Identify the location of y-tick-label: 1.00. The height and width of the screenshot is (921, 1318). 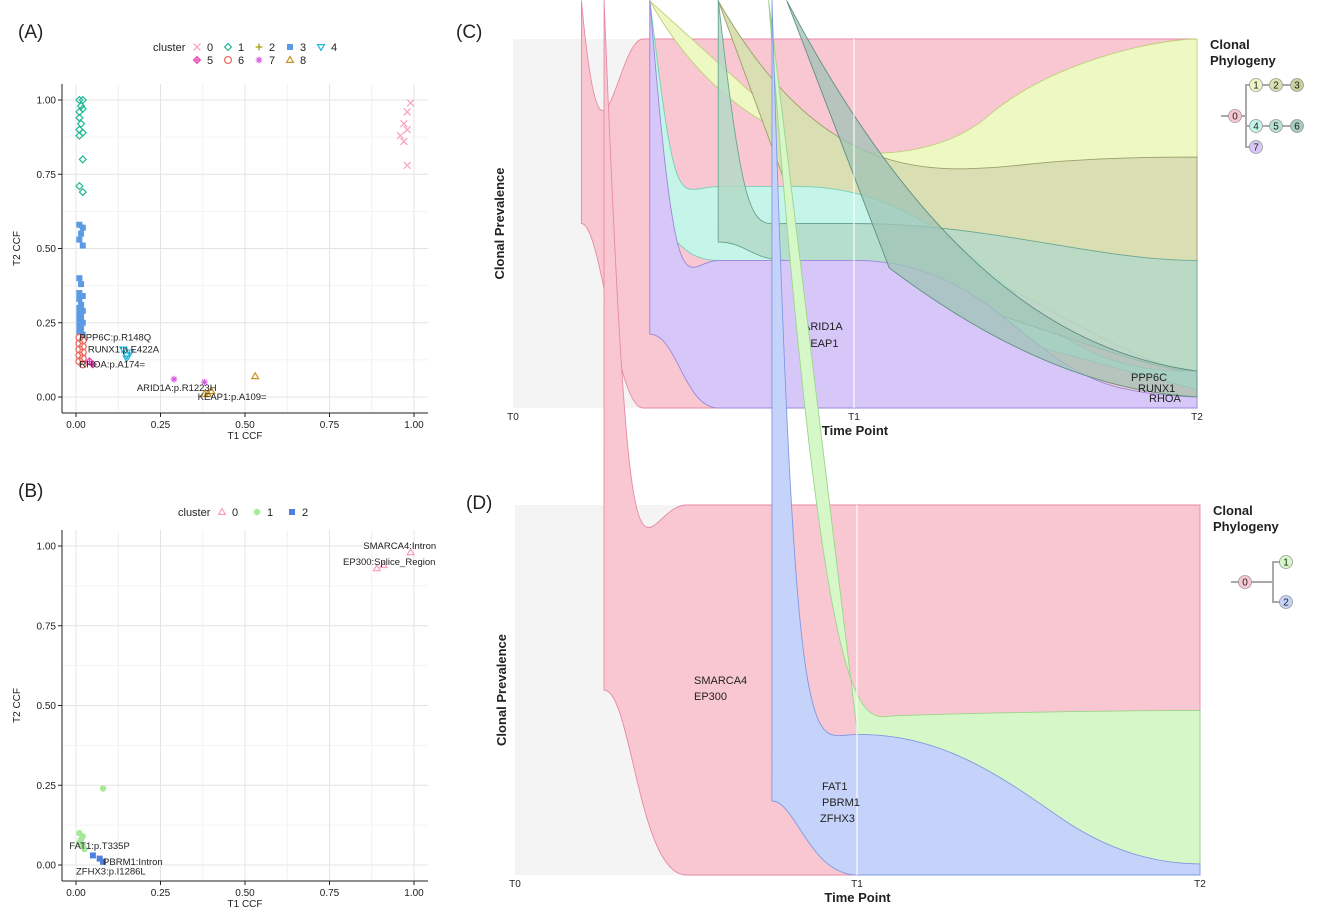
(47, 547).